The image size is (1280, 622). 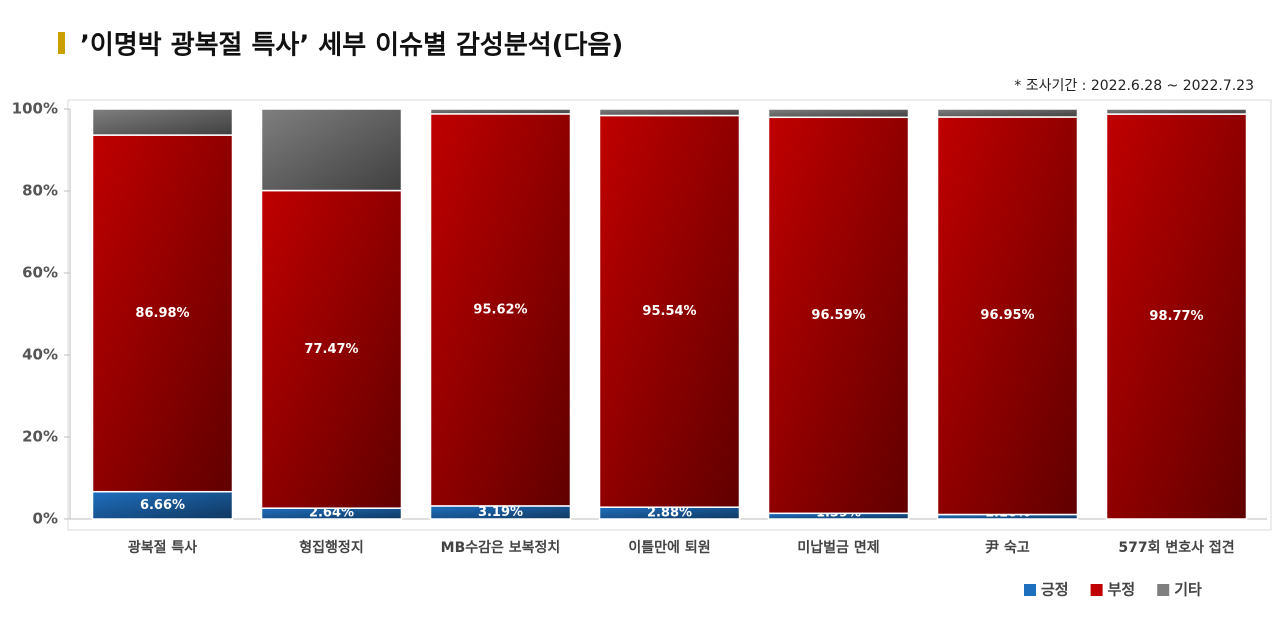 What do you see at coordinates (500, 512) in the screenshot?
I see `value-label: 3.19%` at bounding box center [500, 512].